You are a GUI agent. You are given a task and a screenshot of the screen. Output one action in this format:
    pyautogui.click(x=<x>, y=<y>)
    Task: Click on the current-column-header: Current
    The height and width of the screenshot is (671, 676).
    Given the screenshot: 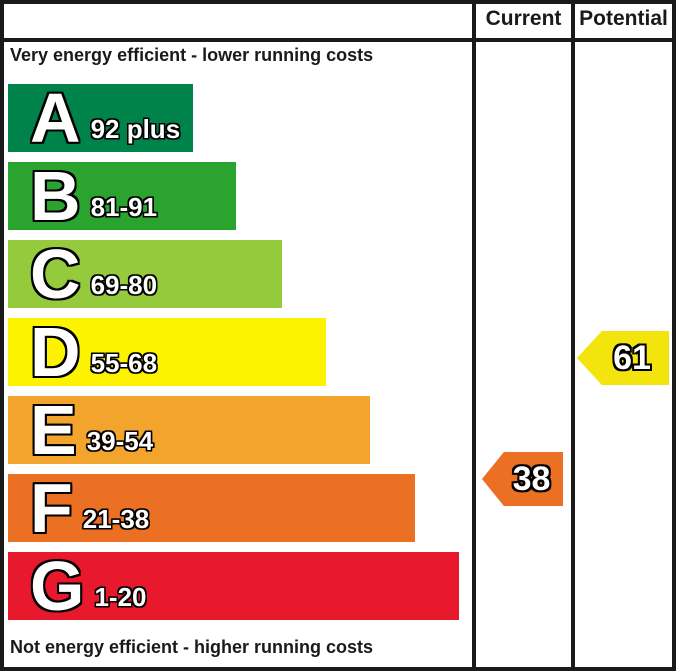 What is the action you would take?
    pyautogui.click(x=523, y=18)
    